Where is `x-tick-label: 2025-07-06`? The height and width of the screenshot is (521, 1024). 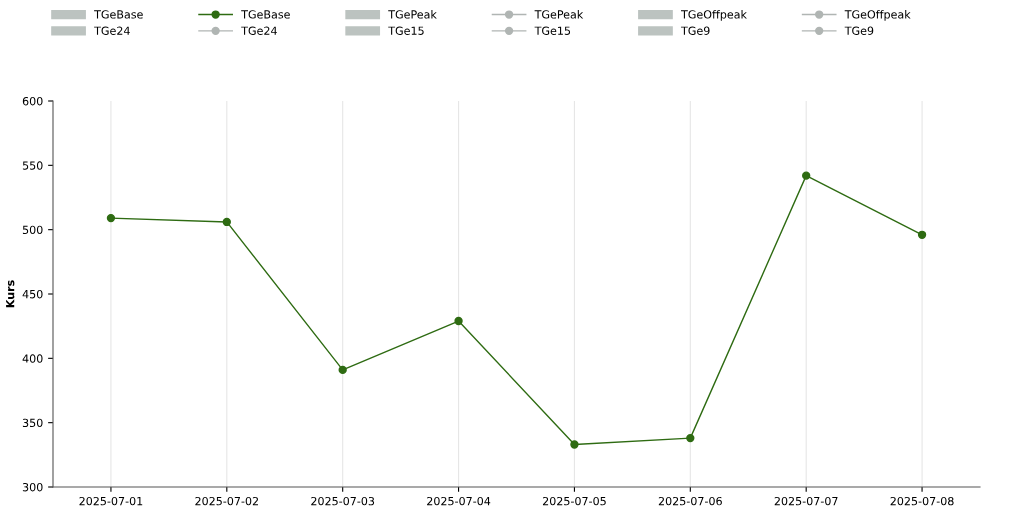 x-tick-label: 2025-07-06 is located at coordinates (690, 501).